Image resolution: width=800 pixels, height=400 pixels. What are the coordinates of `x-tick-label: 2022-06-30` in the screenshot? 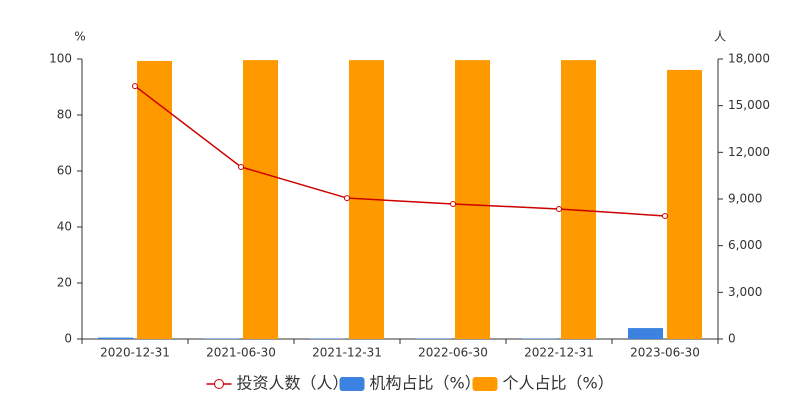 It's located at (453, 353).